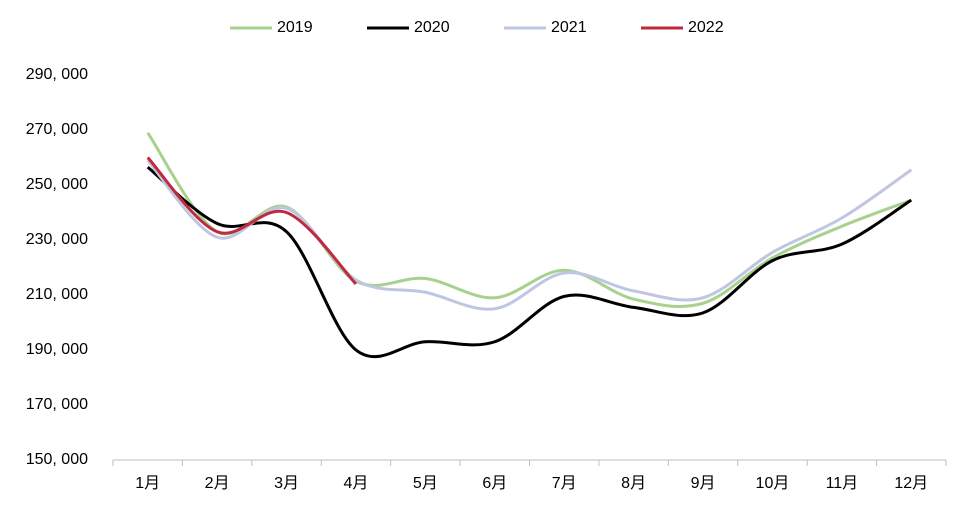 The image size is (971, 525). What do you see at coordinates (57, 239) in the screenshot?
I see `y-tick-label: 230, 000` at bounding box center [57, 239].